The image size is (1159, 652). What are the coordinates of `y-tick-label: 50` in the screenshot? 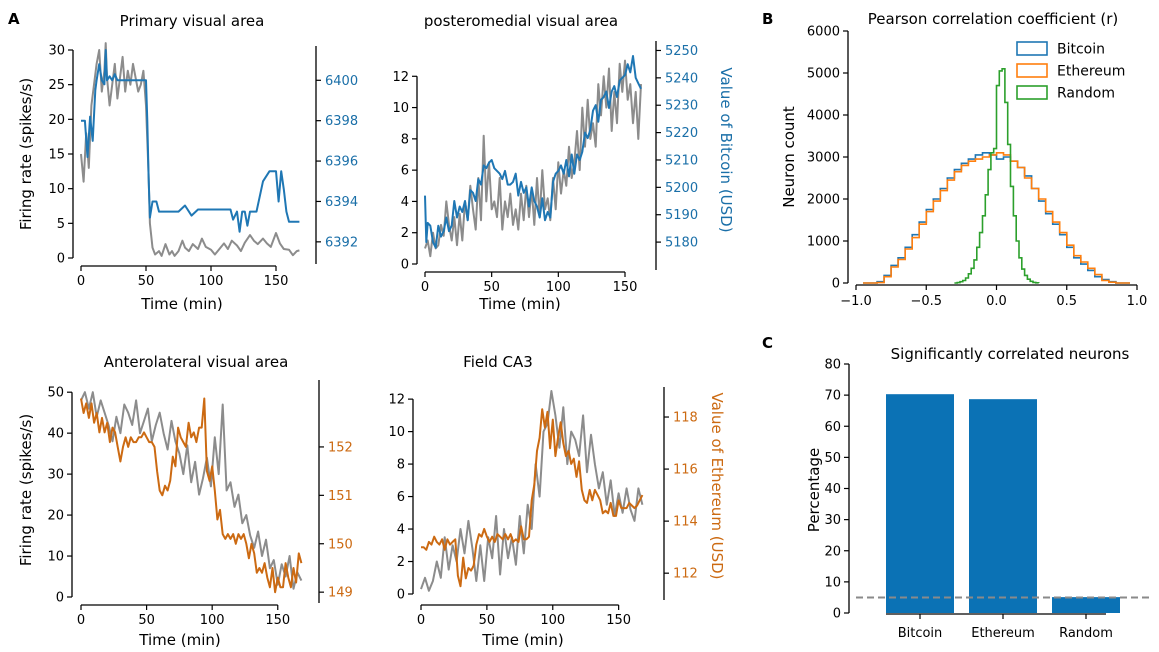 It's located at (55, 393).